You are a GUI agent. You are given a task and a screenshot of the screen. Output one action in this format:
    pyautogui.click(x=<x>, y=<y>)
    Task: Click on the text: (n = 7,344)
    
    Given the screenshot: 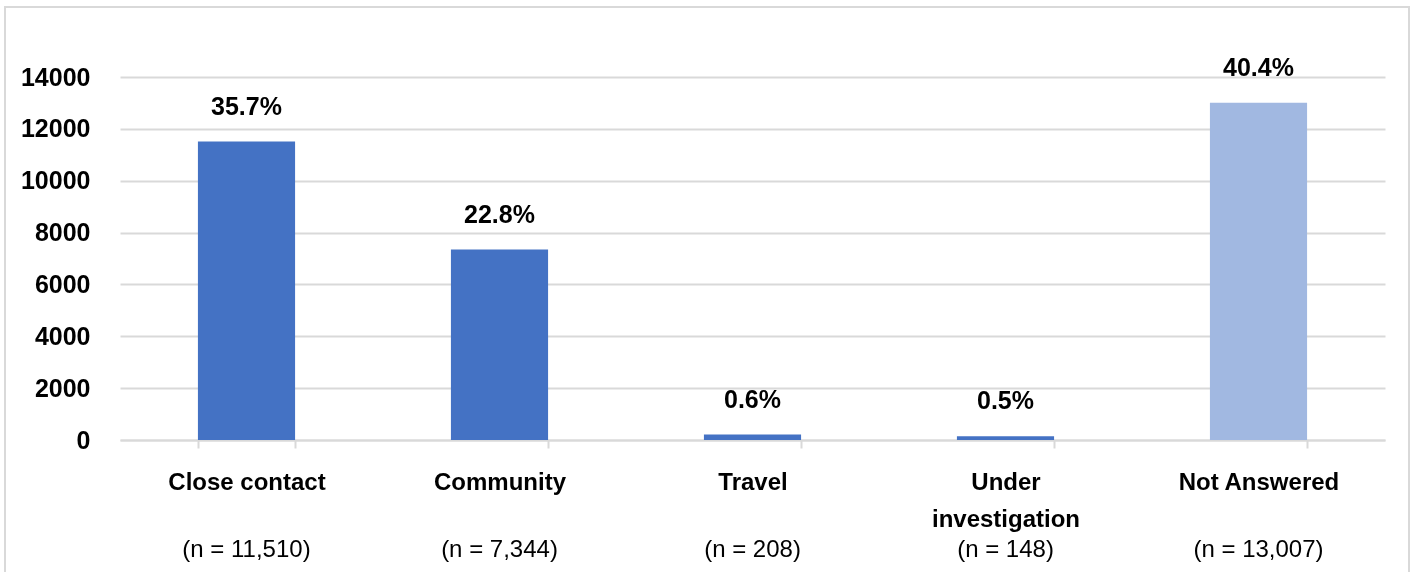 What is the action you would take?
    pyautogui.click(x=499, y=548)
    